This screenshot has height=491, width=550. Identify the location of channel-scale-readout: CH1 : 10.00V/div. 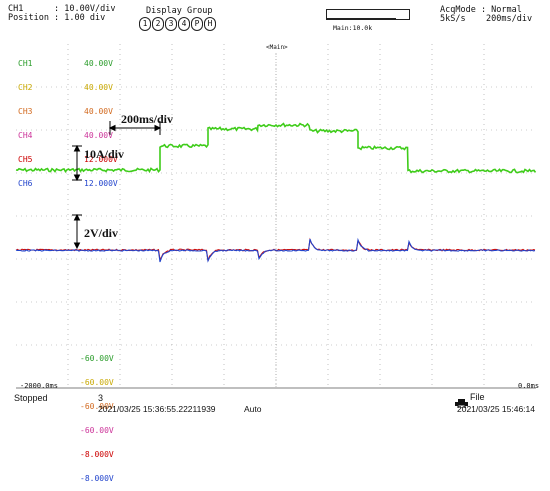
(62, 9).